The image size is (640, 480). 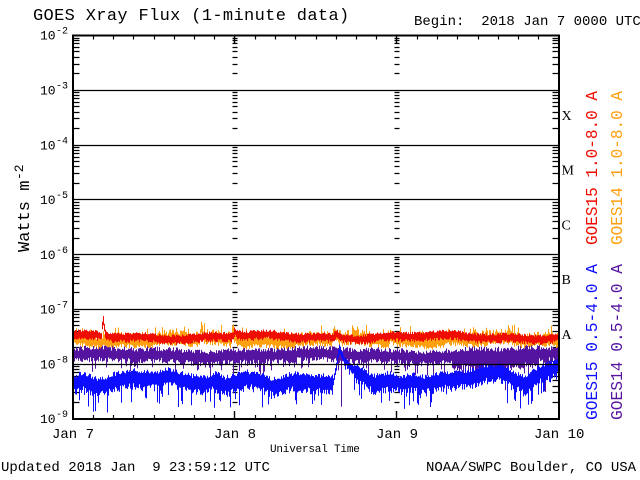 I want to click on svg-text: X, so click(x=567, y=116).